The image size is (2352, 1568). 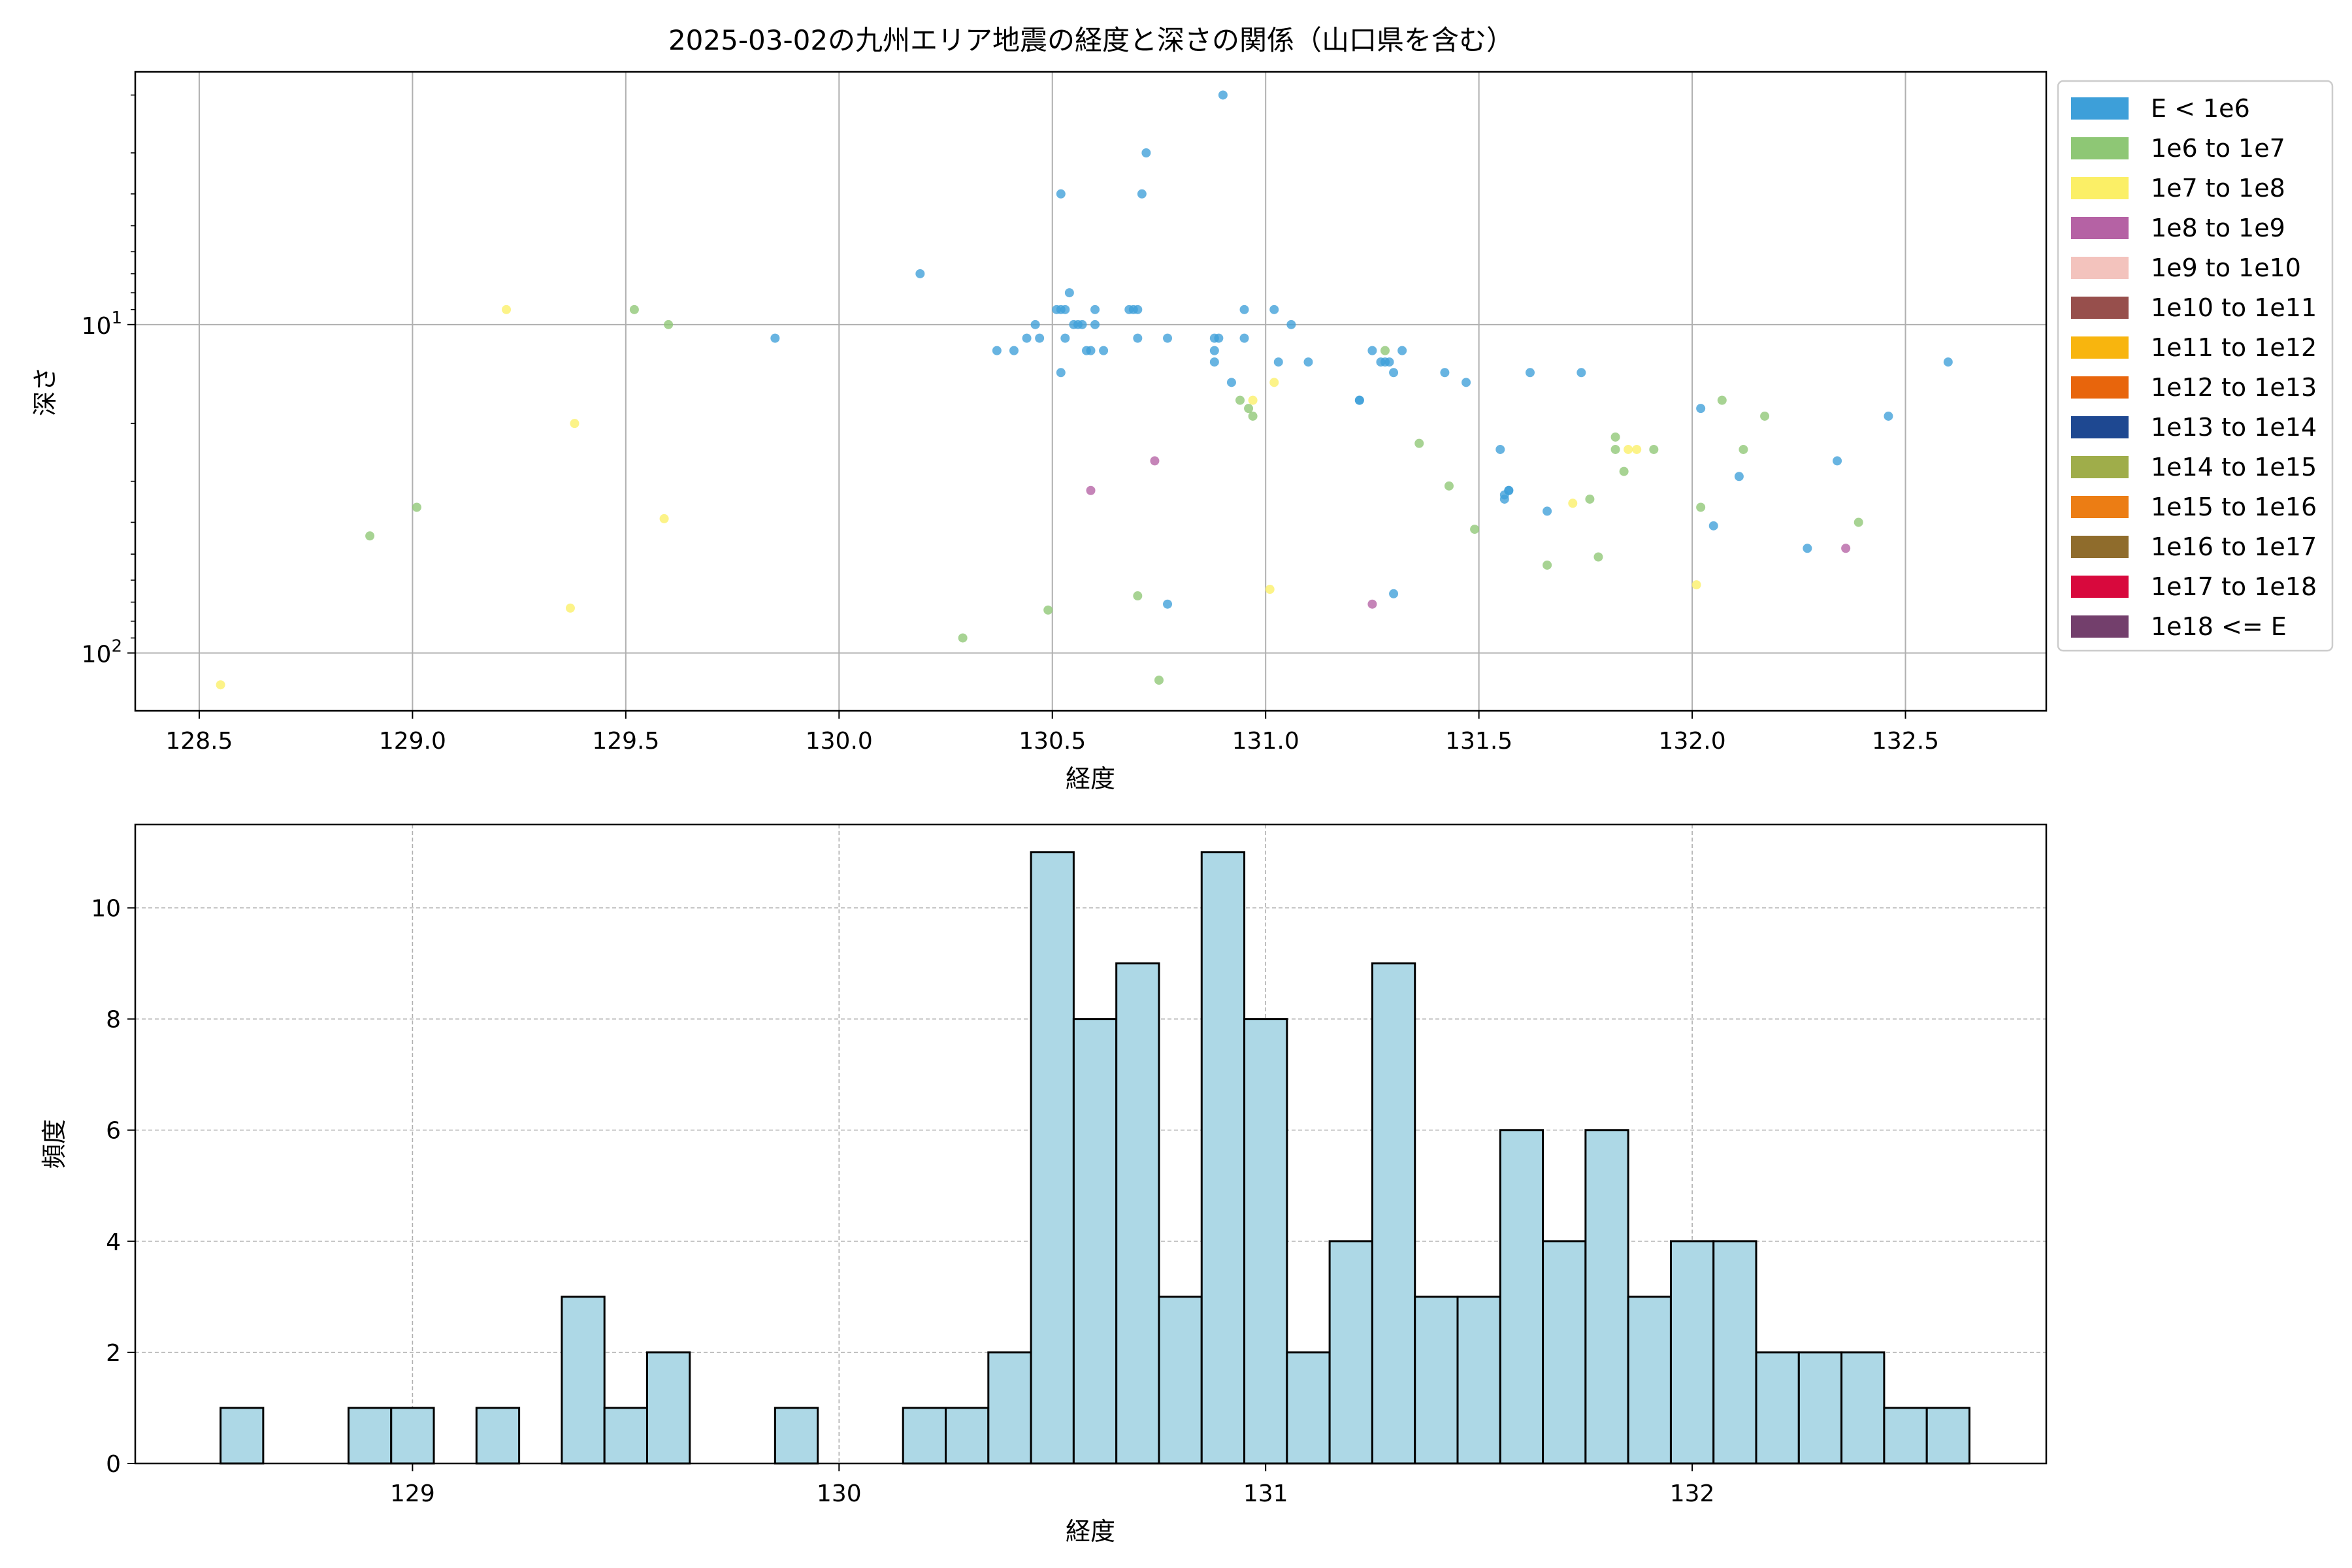 I want to click on legend-label: 1e6 to 1e7, so click(x=2218, y=148).